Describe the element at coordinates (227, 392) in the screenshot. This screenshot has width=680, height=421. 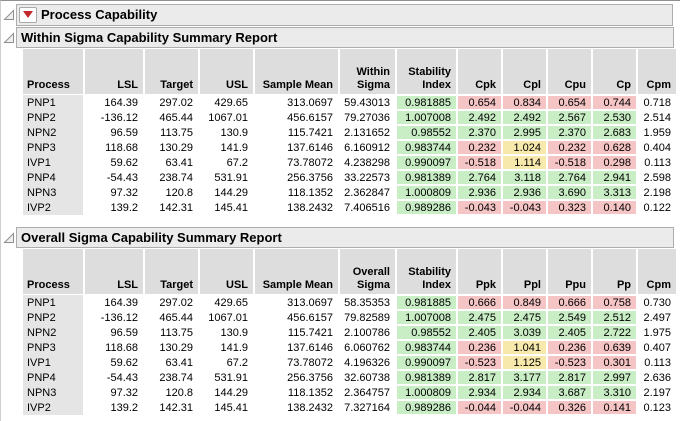
I see `value-cell: 144.29` at that location.